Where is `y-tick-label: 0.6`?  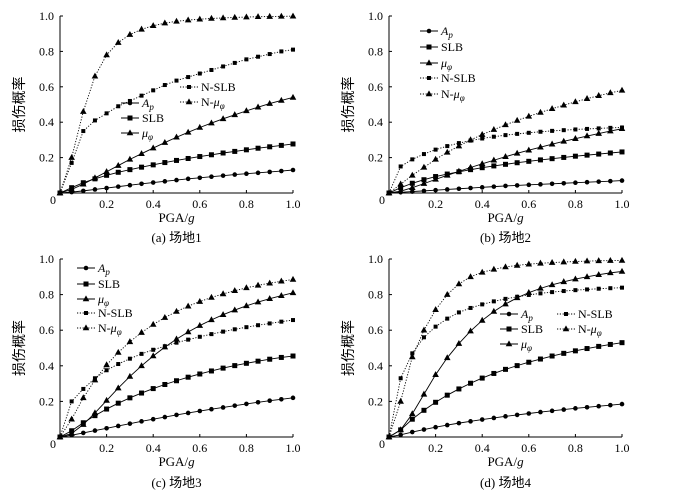
y-tick-label: 0.6 is located at coordinates (375, 87).